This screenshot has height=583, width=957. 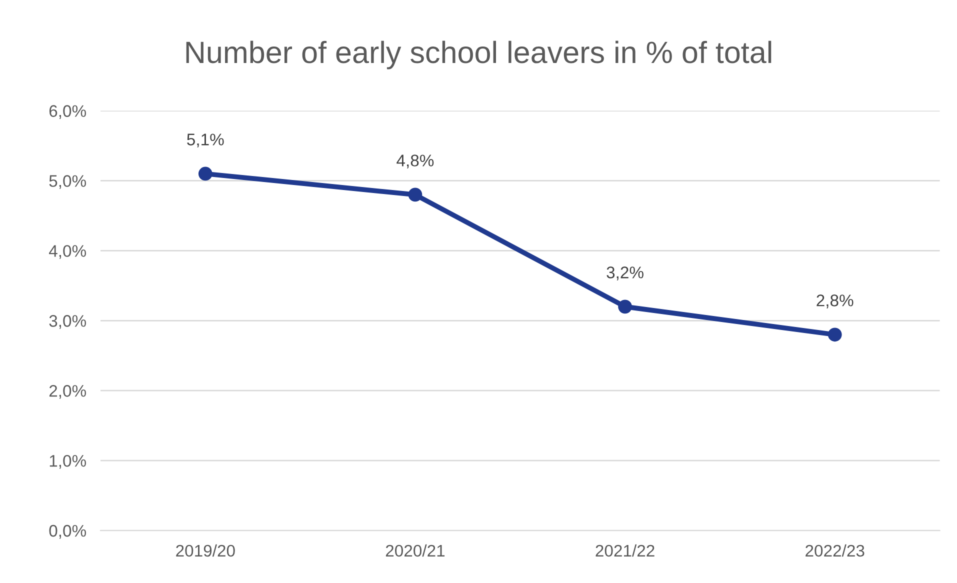 I want to click on y-tick-label: 3,0%, so click(x=67, y=322).